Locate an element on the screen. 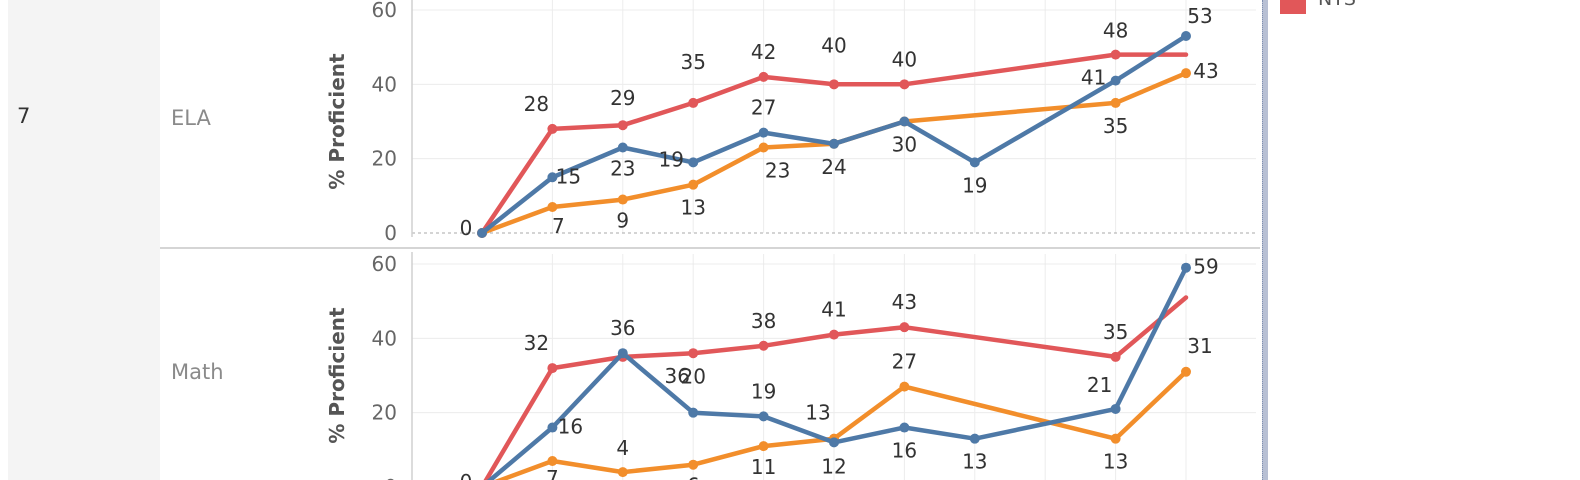 This screenshot has height=480, width=1580. data-label: 11 is located at coordinates (763, 467).